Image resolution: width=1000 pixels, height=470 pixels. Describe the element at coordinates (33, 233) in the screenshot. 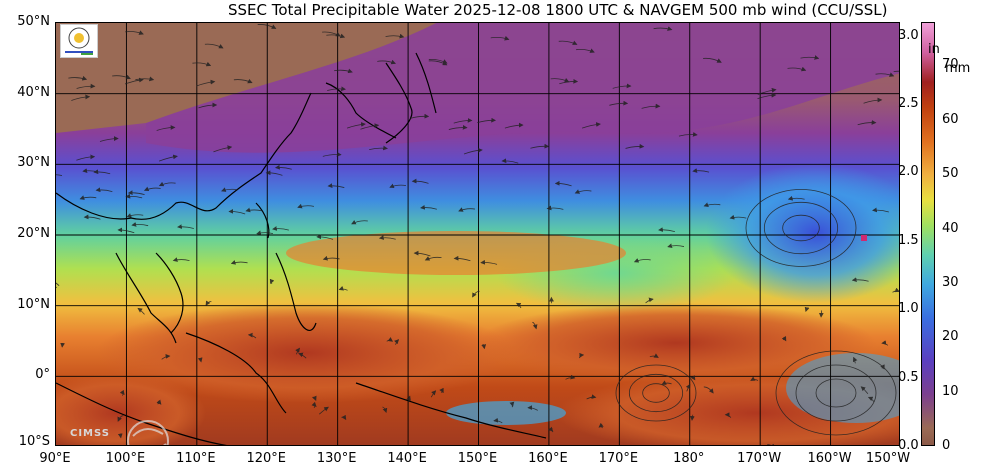

I see `latitude-label: 20°N` at that location.